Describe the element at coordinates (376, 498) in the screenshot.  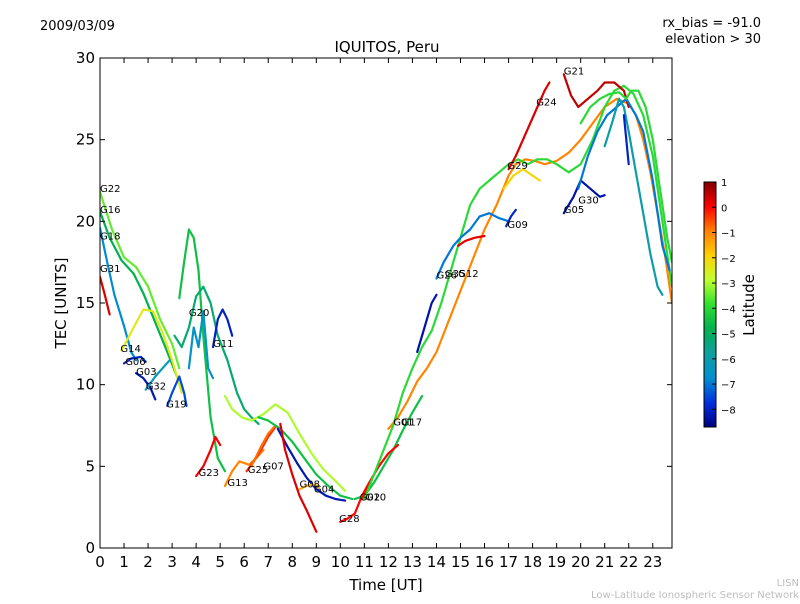
I see `sat-label-g10: G10` at that location.